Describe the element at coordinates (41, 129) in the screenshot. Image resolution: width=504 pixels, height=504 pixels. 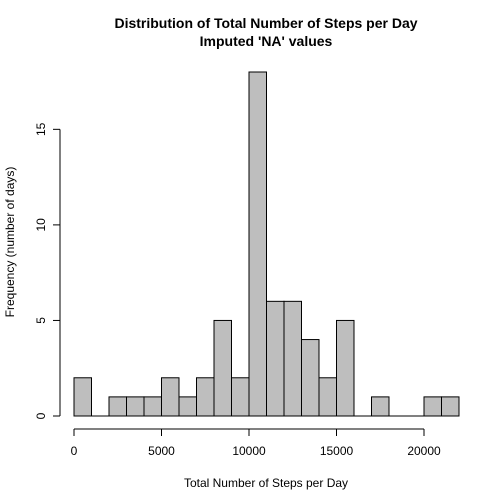
I see `y-tick-label: 15` at that location.